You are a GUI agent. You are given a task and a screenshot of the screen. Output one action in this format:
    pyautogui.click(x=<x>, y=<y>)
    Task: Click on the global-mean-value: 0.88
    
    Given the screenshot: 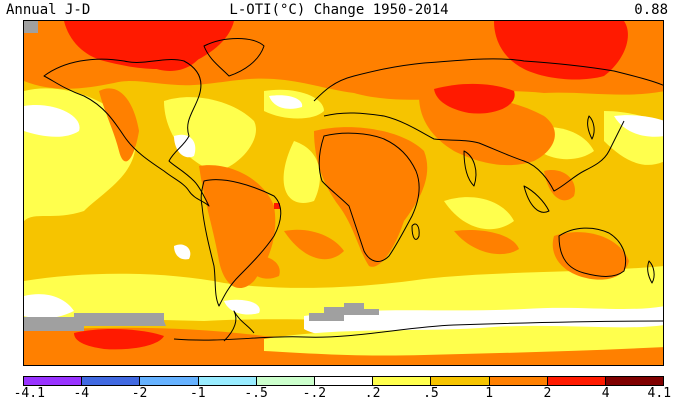 What is the action you would take?
    pyautogui.click(x=651, y=10)
    